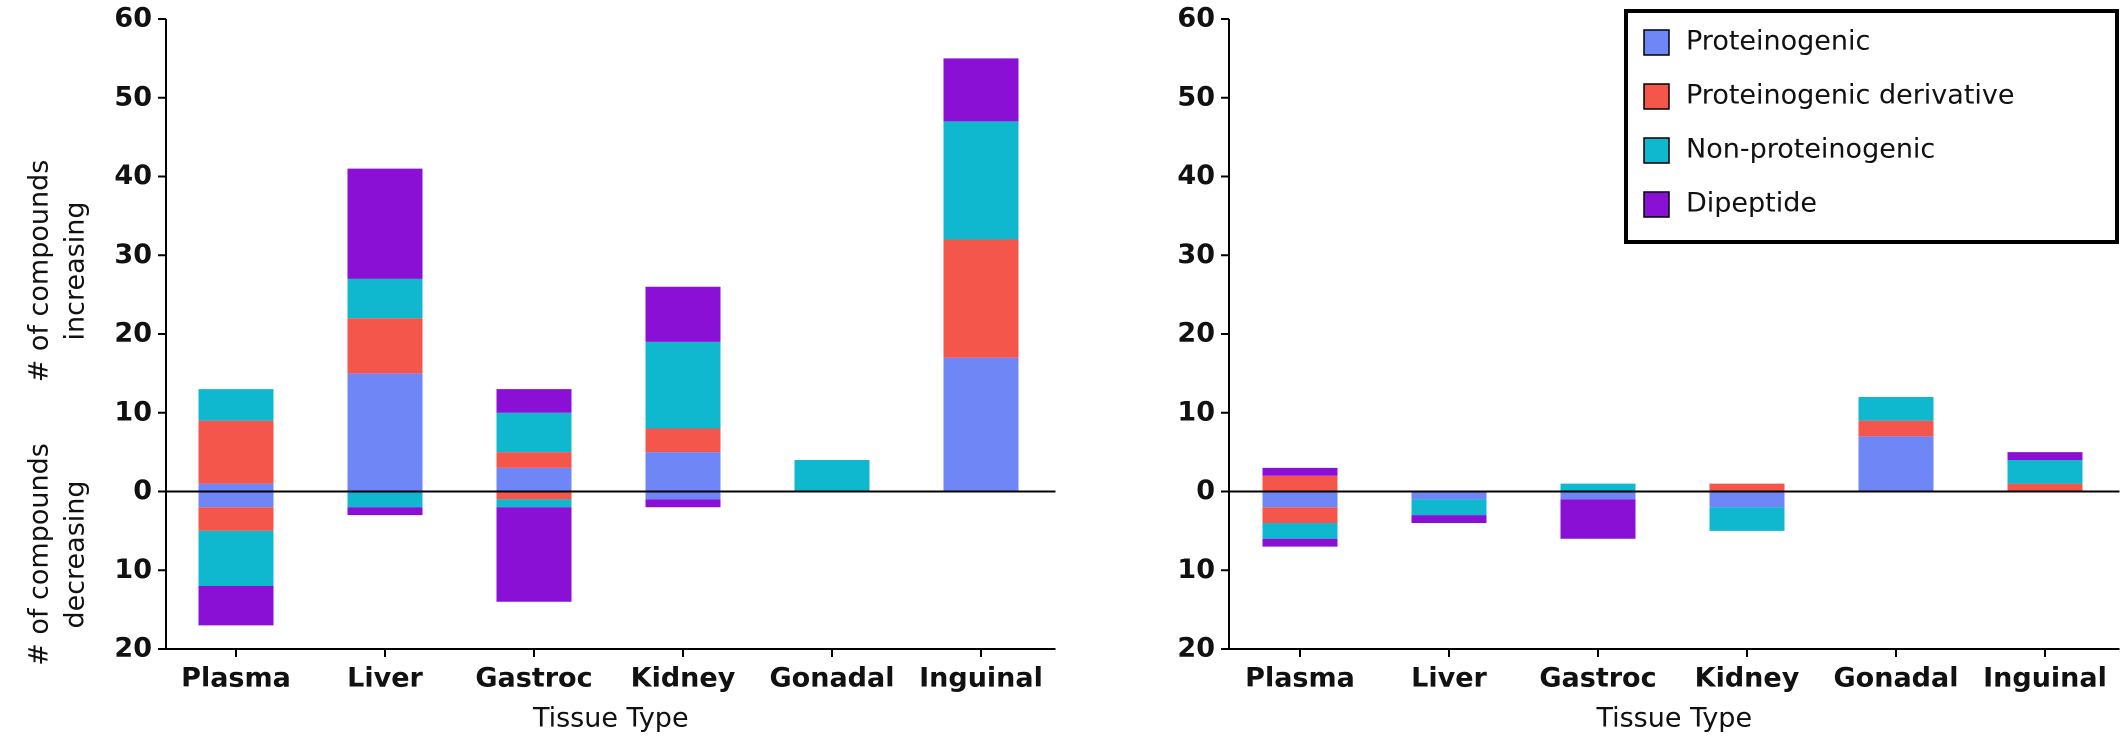  What do you see at coordinates (75, 554) in the screenshot?
I see `y-axis-label: decreasing` at bounding box center [75, 554].